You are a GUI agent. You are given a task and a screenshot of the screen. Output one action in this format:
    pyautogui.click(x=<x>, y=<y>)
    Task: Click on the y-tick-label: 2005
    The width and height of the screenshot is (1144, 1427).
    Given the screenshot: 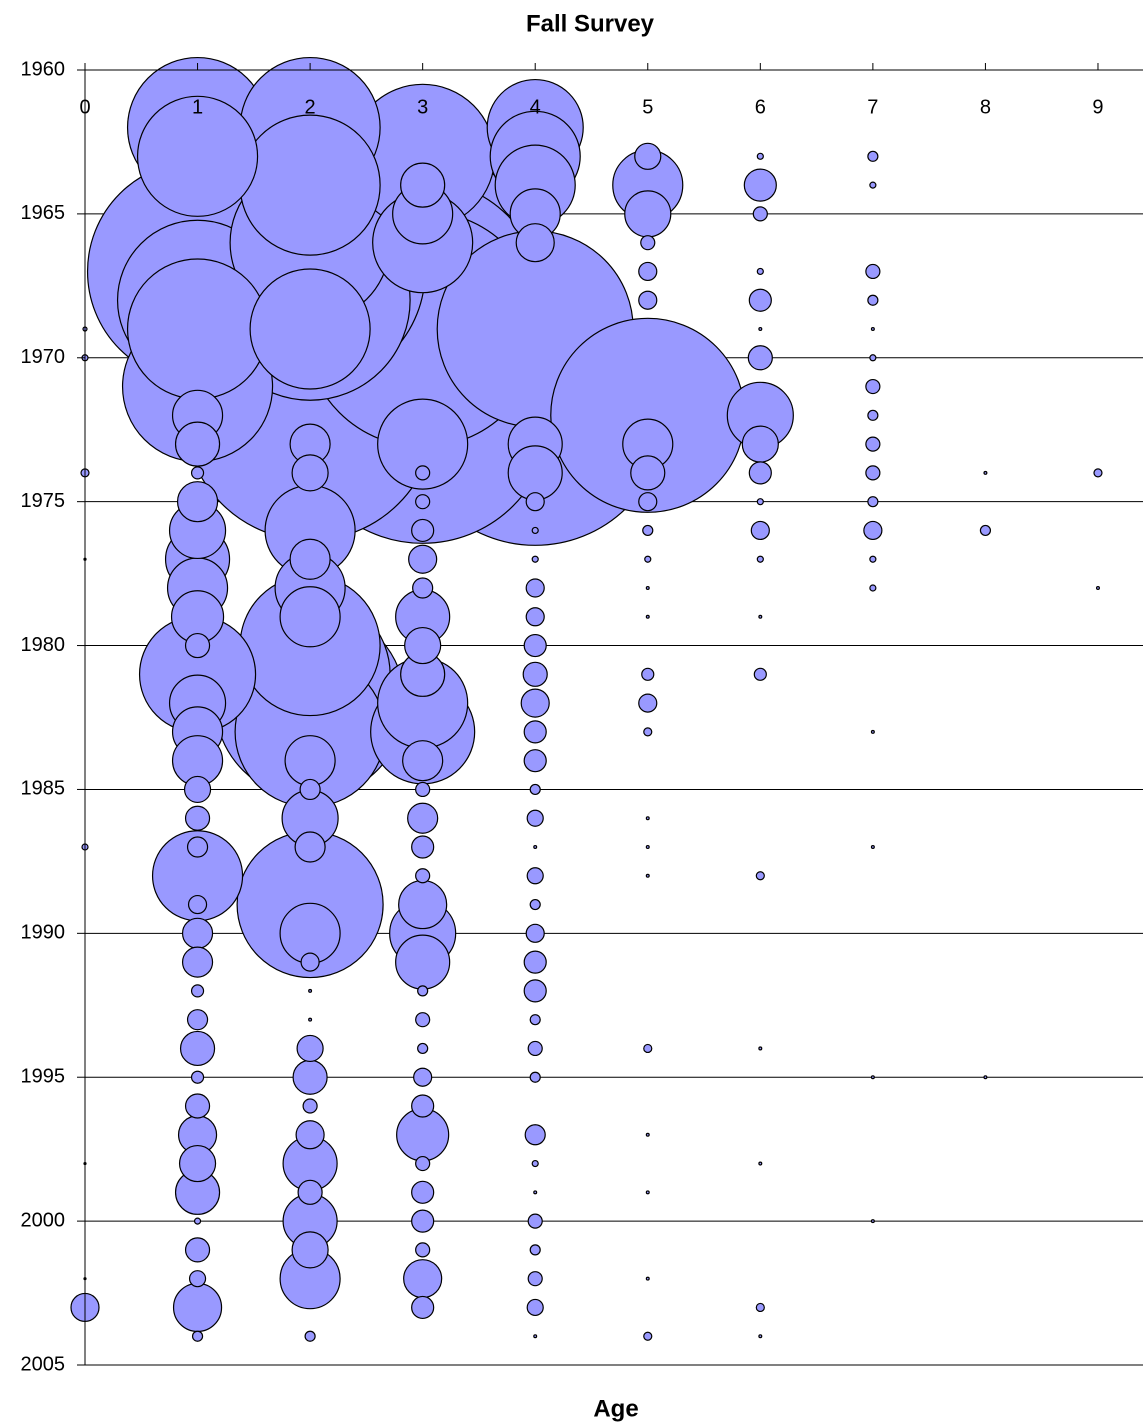 What is the action you would take?
    pyautogui.click(x=43, y=1364)
    